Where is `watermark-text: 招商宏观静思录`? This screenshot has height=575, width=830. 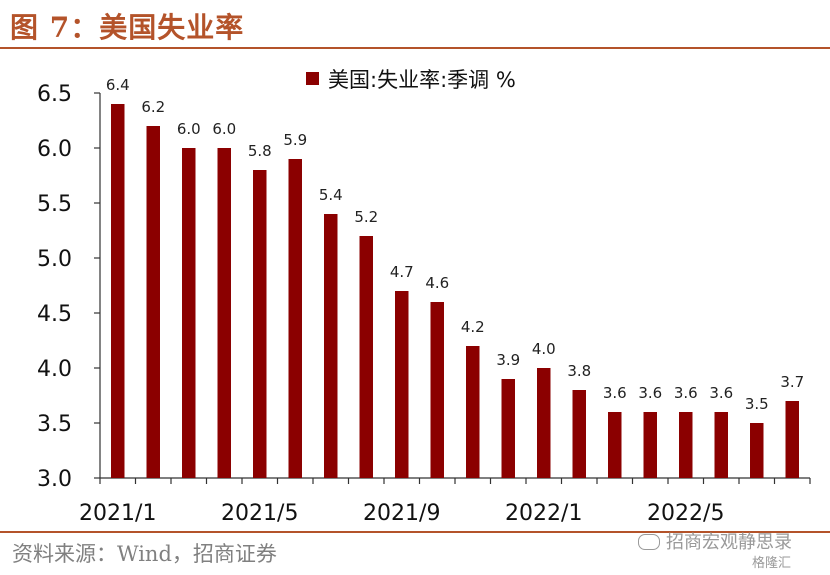 watermark-text: 招商宏观静思录 is located at coordinates (729, 542).